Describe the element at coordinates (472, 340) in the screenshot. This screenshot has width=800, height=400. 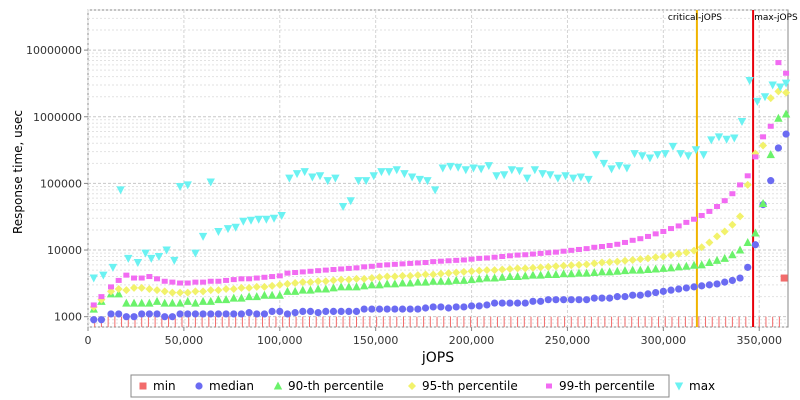
I see `x-tick-label: 200,000` at that location.